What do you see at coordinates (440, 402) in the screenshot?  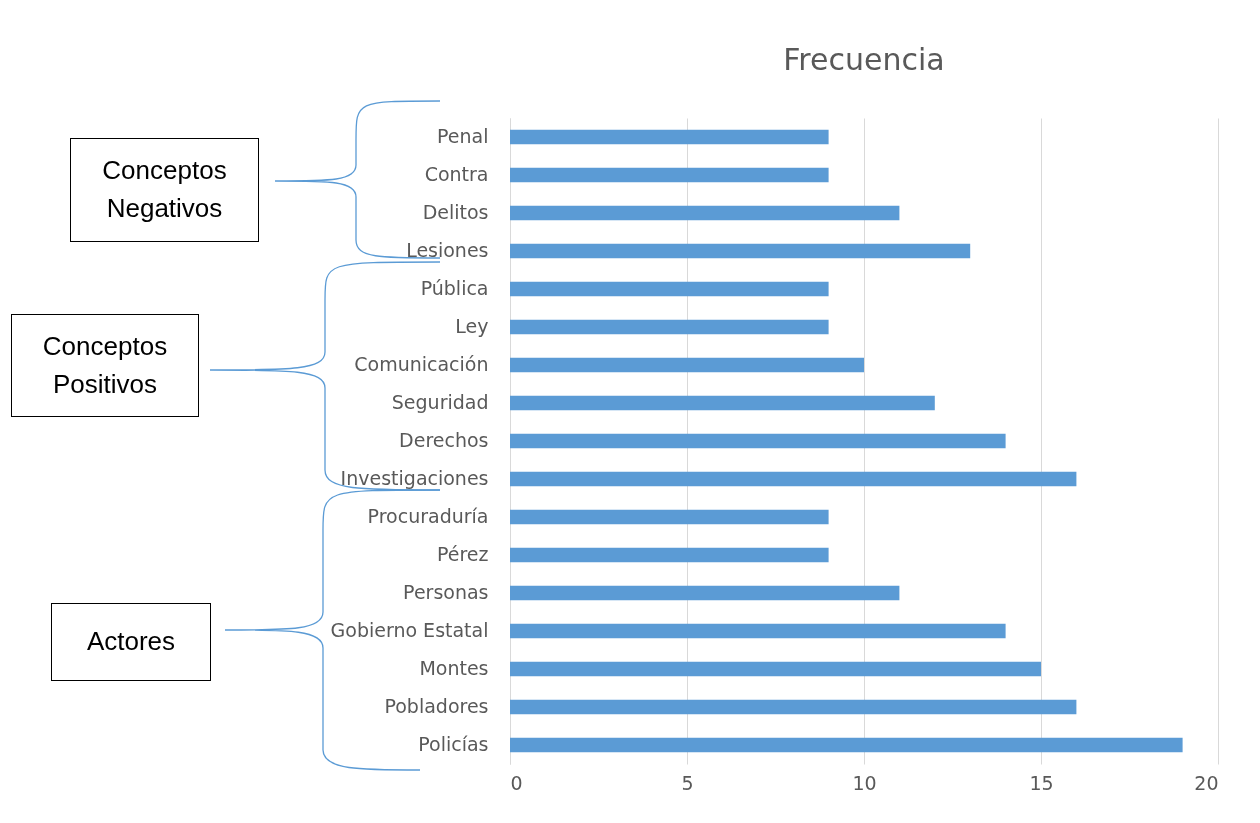 I see `y-tick-label: Seguridad` at bounding box center [440, 402].